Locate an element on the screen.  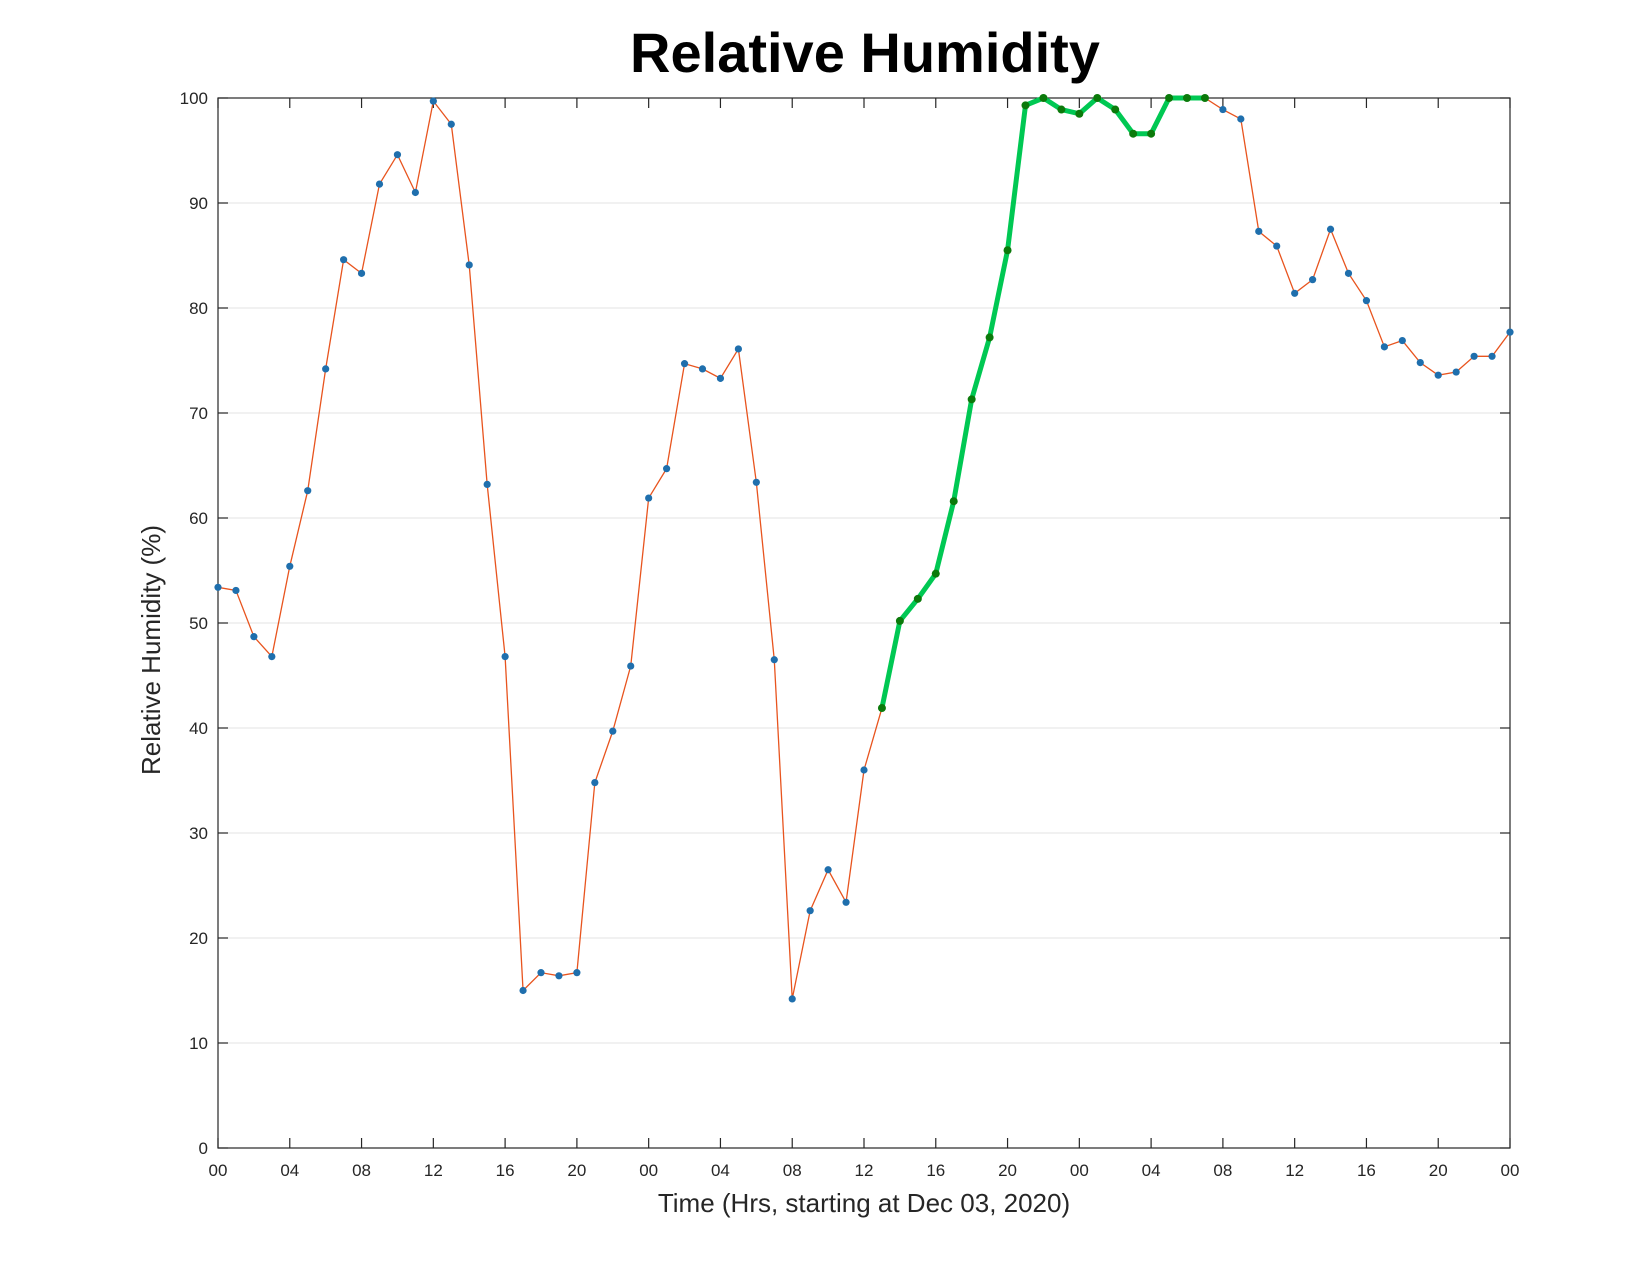
y-tick-label: 90 is located at coordinates (198, 203).